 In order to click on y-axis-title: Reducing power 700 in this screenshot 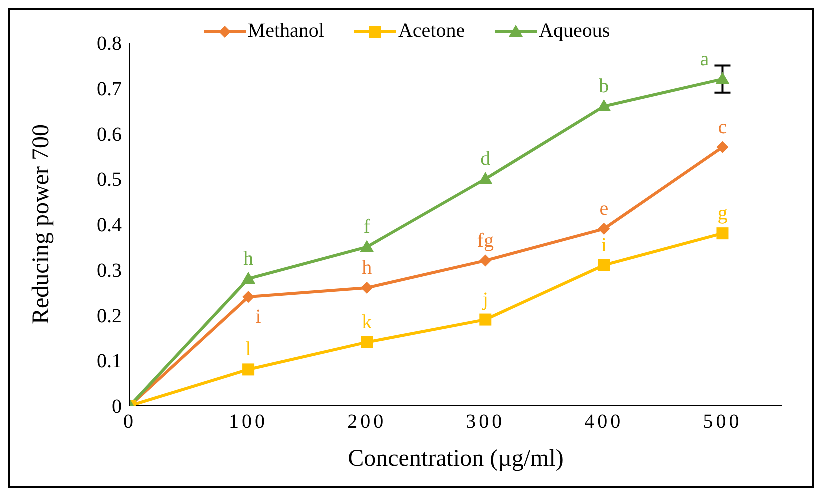, I will do `click(41, 224)`.